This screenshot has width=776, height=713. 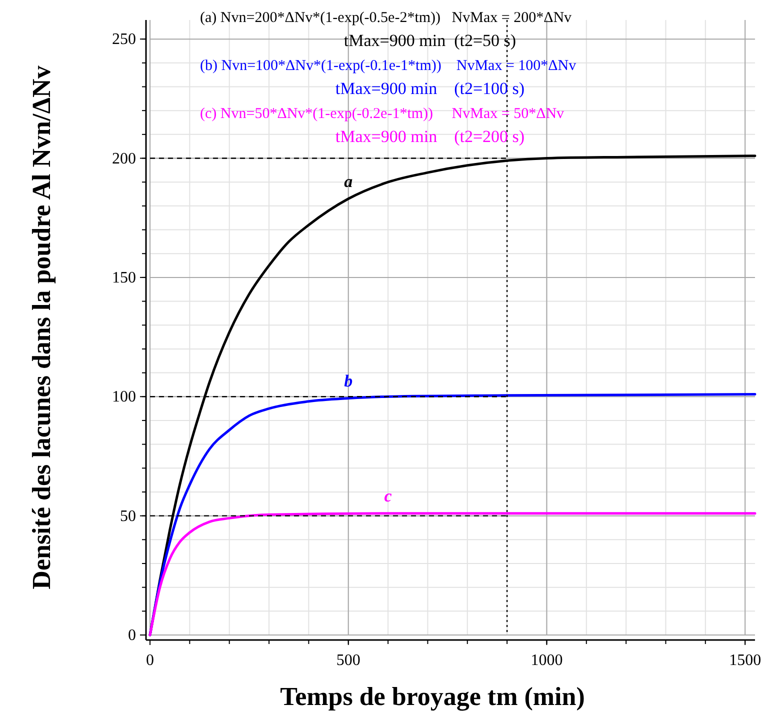 What do you see at coordinates (349, 181) in the screenshot?
I see `series-label: a` at bounding box center [349, 181].